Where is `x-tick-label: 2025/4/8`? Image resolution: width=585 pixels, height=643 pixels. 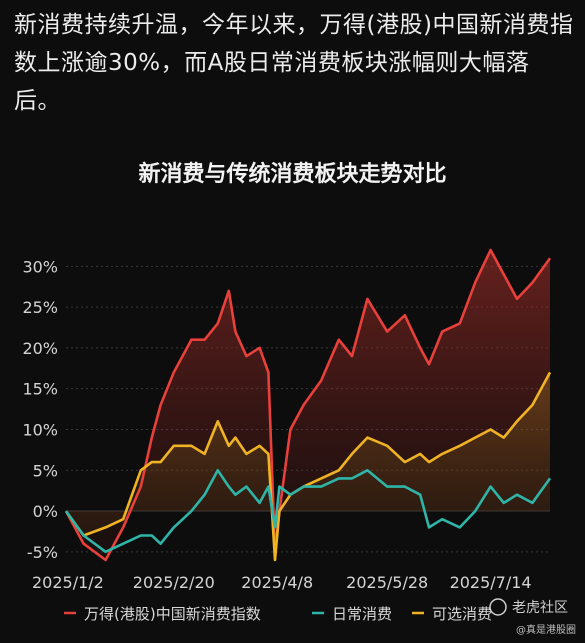
x-tick-label: 2025/4/8 is located at coordinates (277, 582).